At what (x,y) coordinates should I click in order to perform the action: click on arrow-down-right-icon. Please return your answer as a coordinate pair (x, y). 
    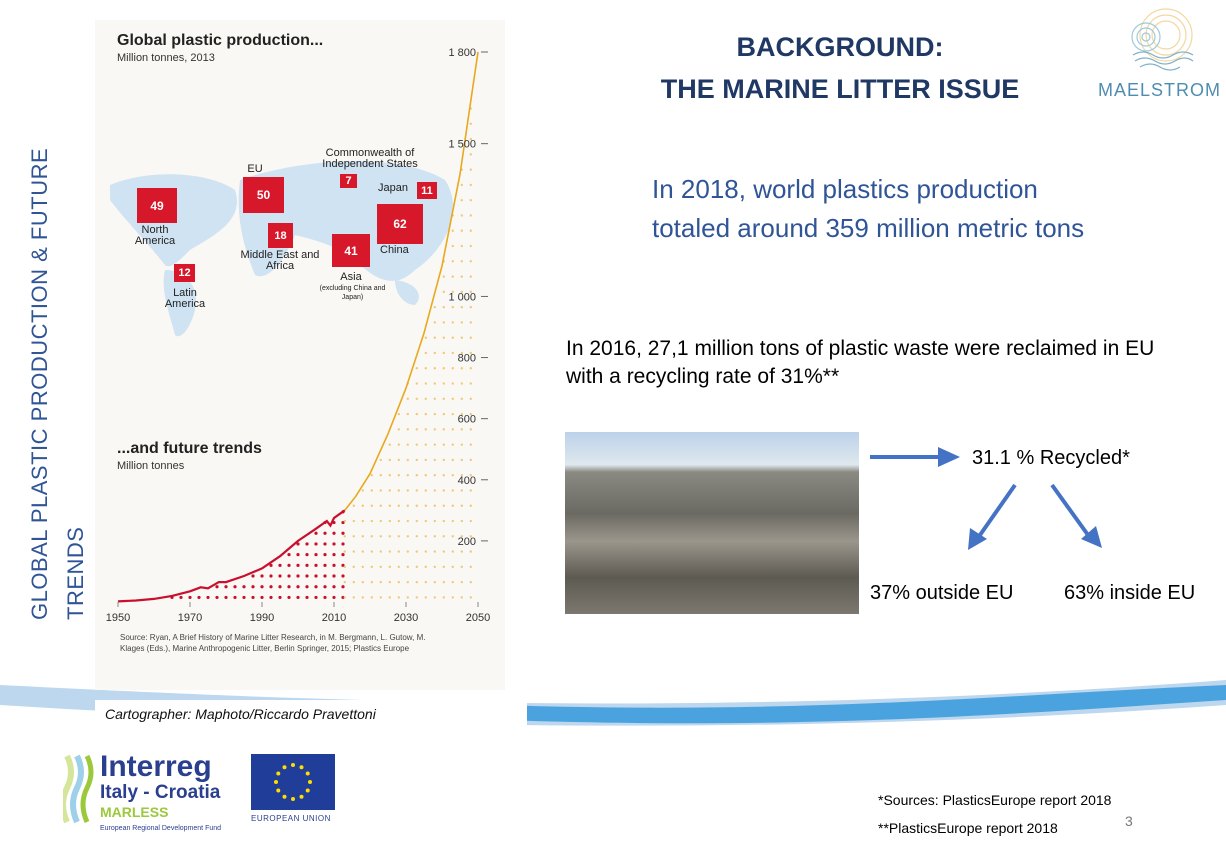
    Looking at the image, I should click on (1070, 510).